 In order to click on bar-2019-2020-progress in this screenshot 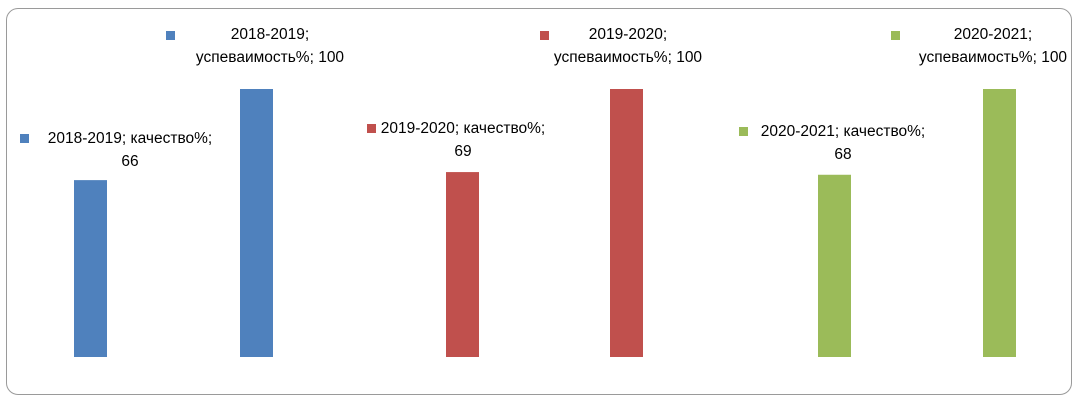, I will do `click(626, 223)`.